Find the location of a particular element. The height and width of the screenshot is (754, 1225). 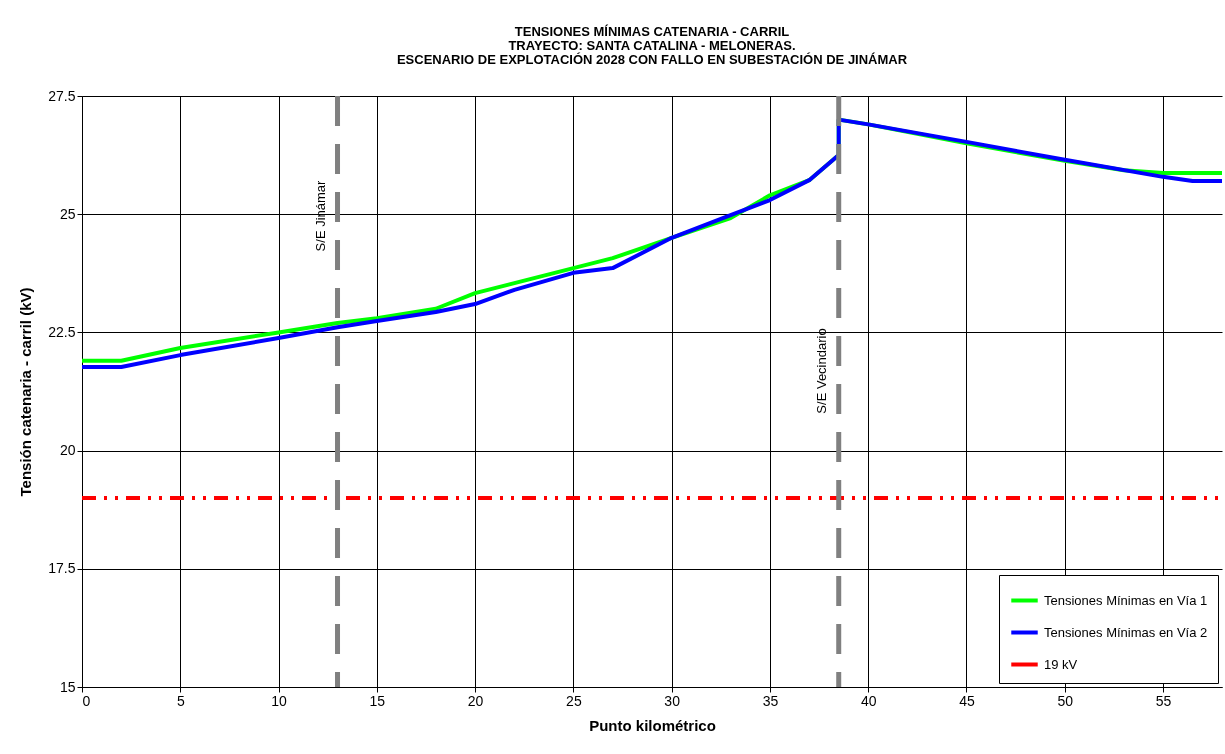

x-tick-label: 15 is located at coordinates (377, 700).